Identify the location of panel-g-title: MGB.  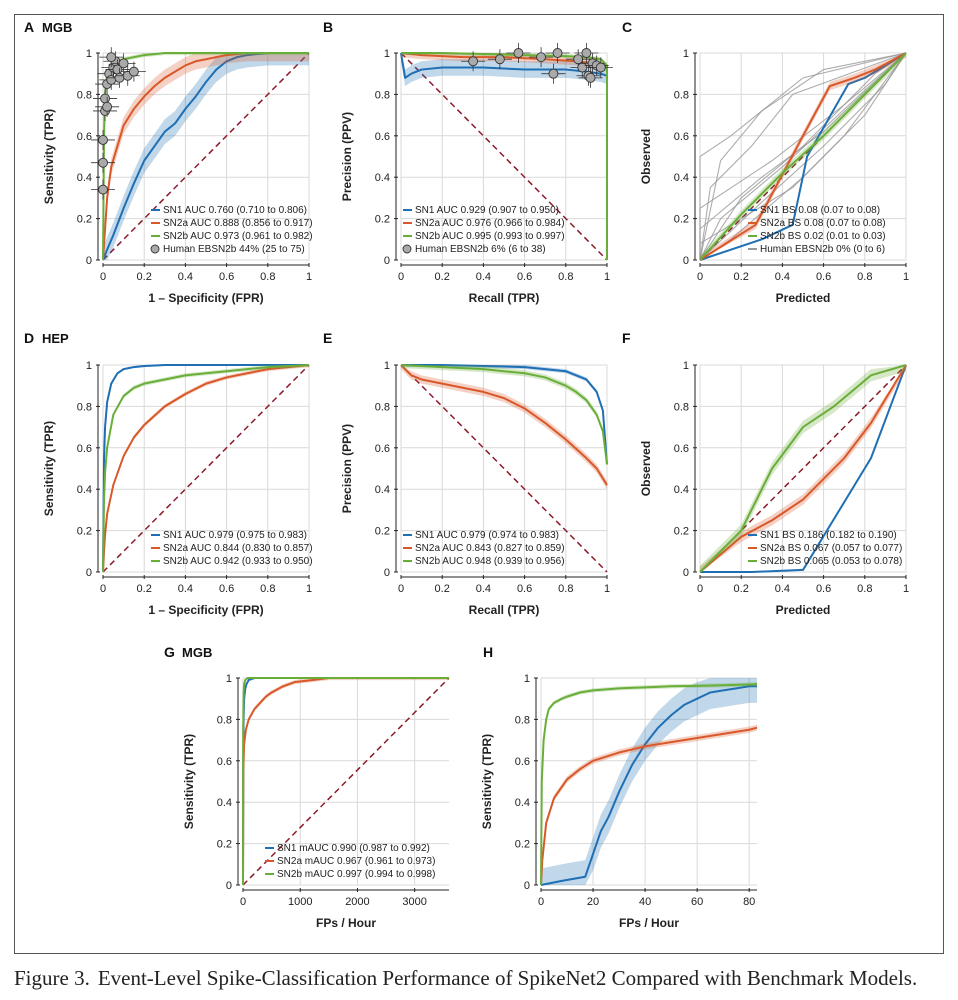
(197, 652).